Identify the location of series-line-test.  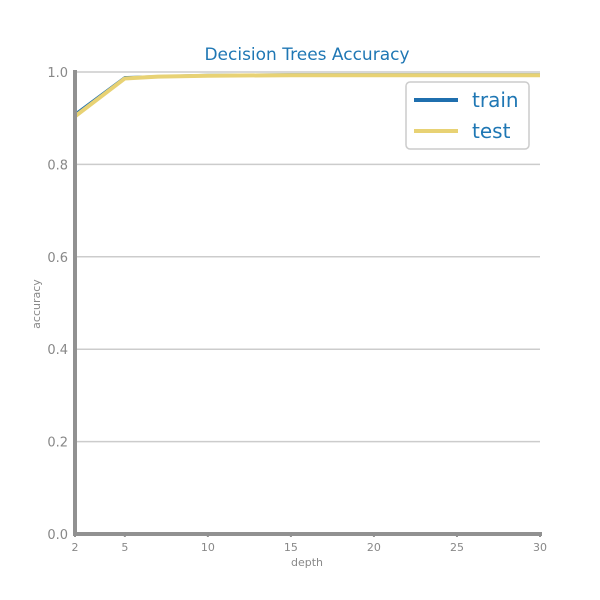
(306, 95).